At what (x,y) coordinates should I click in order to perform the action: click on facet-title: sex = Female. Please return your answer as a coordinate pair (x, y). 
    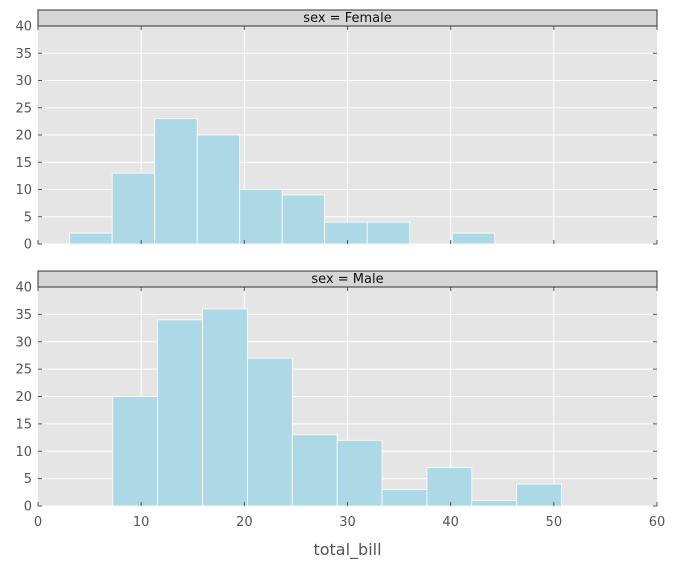
    Looking at the image, I should click on (347, 18).